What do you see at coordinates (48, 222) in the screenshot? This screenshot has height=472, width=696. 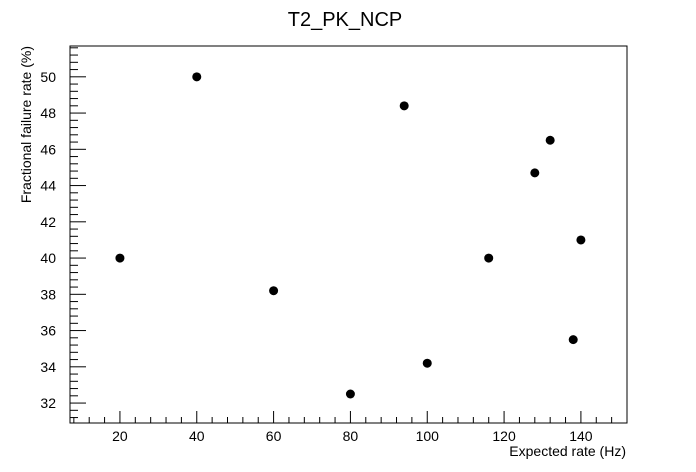 I see `y-tick-label: 42` at bounding box center [48, 222].